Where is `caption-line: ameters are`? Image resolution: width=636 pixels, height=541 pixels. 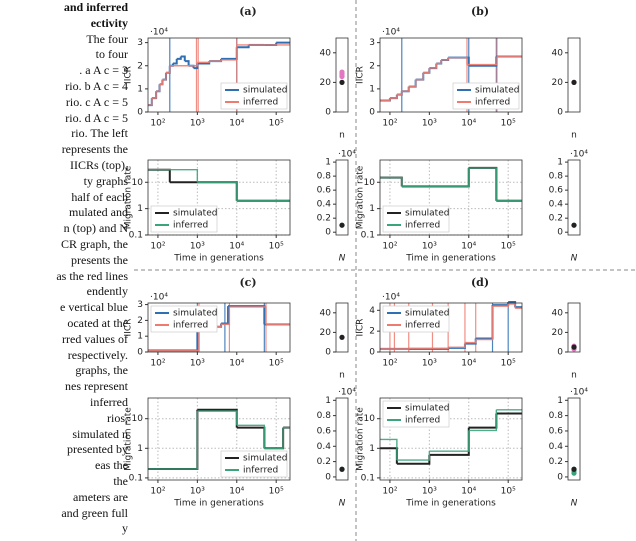
caption-line: ameters are is located at coordinates (100, 496).